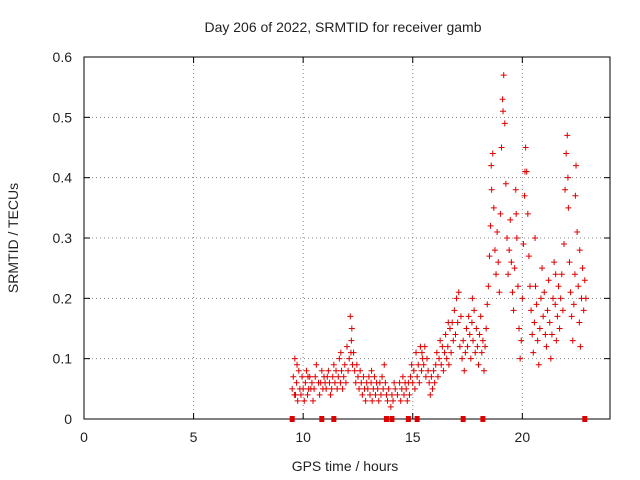 Image resolution: width=640 pixels, height=480 pixels. What do you see at coordinates (194, 437) in the screenshot?
I see `x-tick-label: 5` at bounding box center [194, 437].